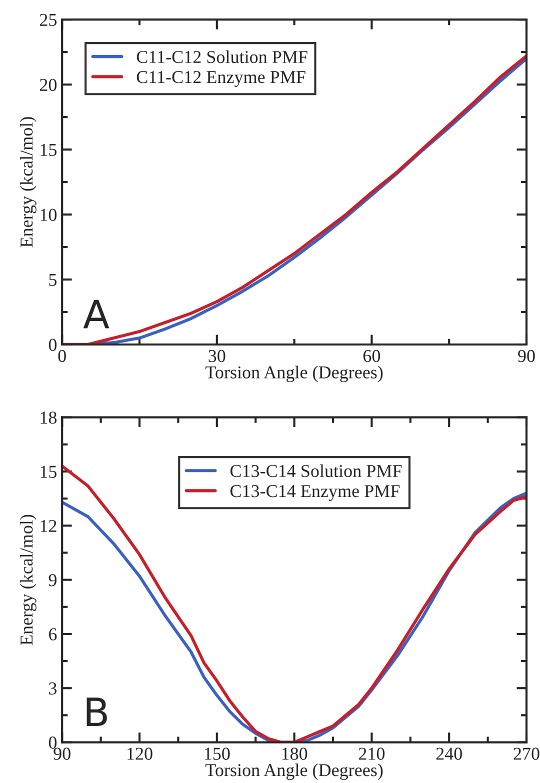 The height and width of the screenshot is (783, 540). What do you see at coordinates (371, 356) in the screenshot?
I see `x-tick-label: 60` at bounding box center [371, 356].